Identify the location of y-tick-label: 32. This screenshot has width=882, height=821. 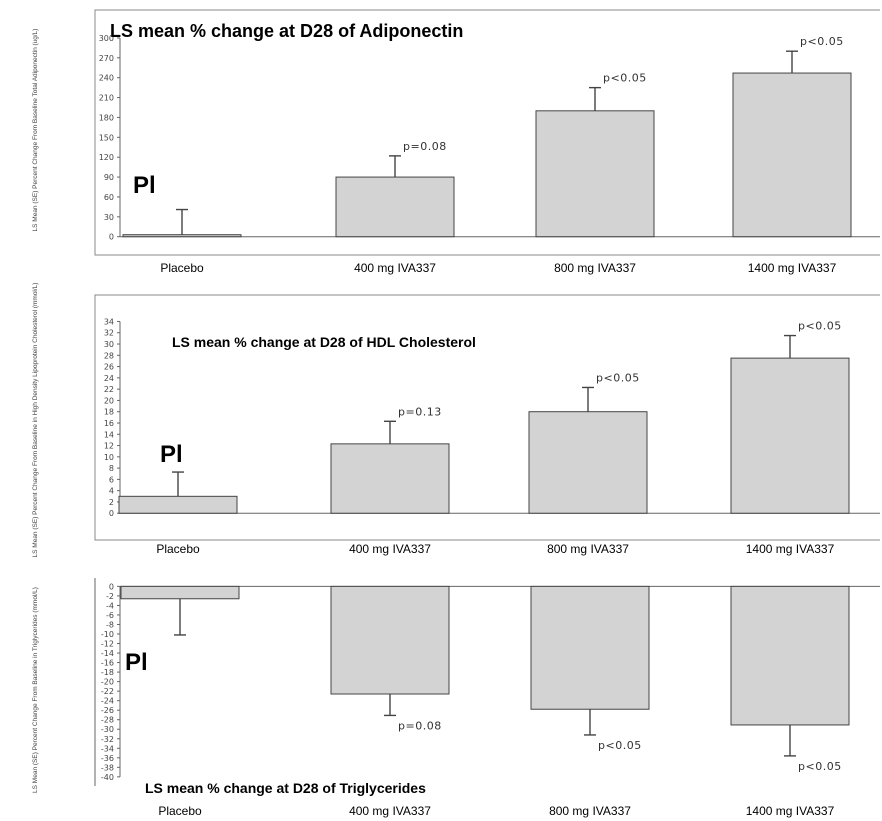
(109, 333).